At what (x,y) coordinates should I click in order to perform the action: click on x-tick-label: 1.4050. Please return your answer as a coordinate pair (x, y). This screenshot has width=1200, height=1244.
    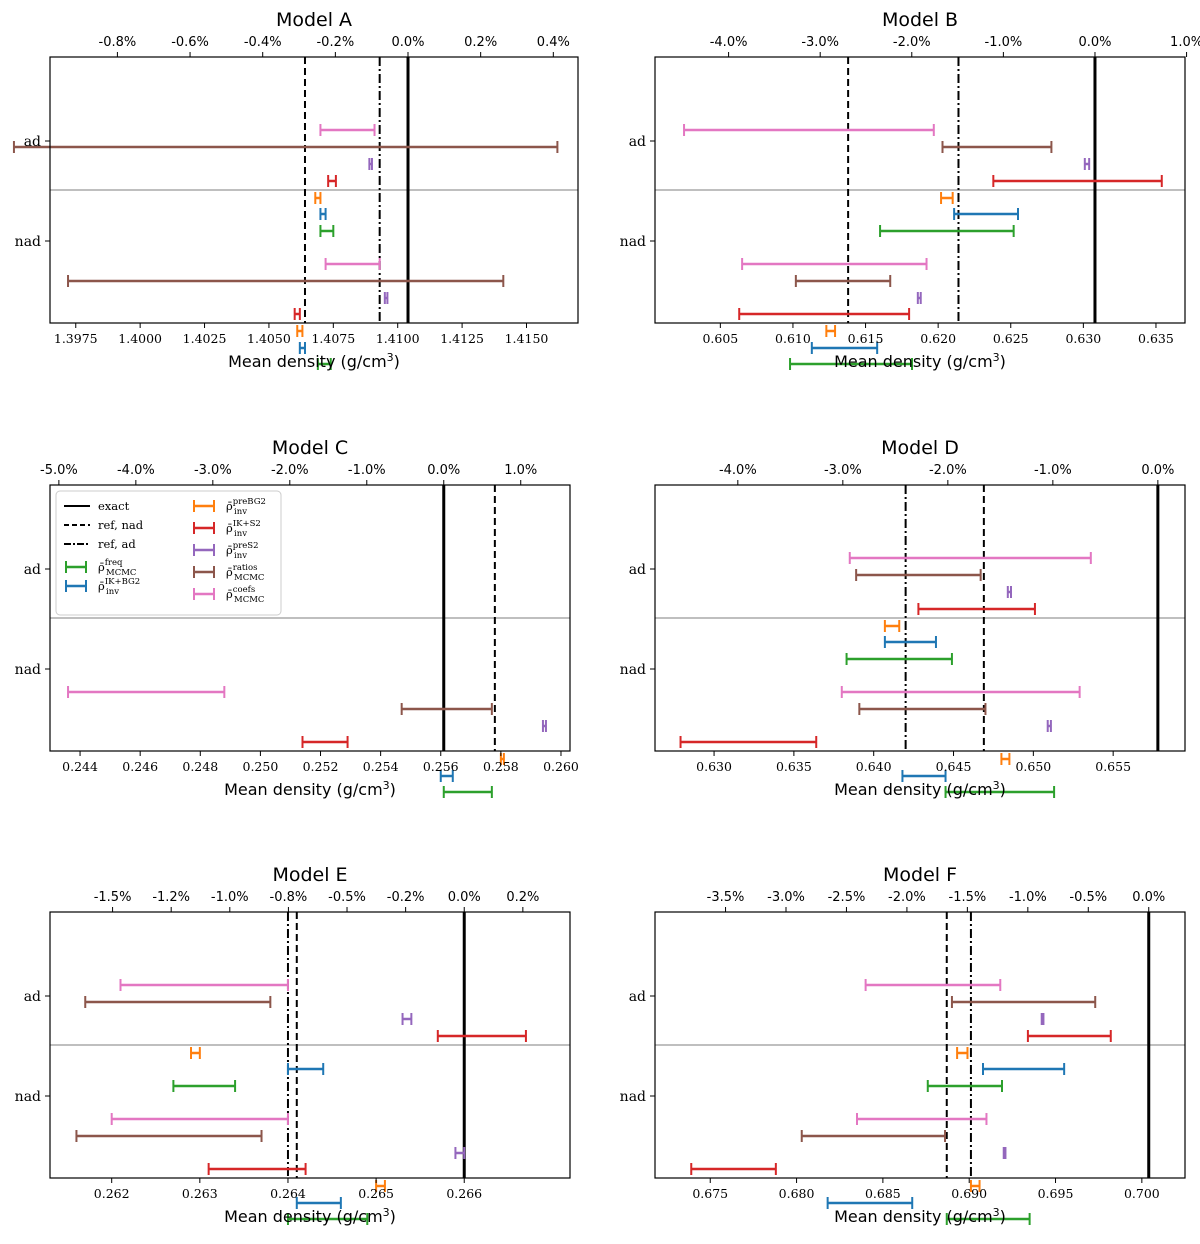
    Looking at the image, I should click on (269, 338).